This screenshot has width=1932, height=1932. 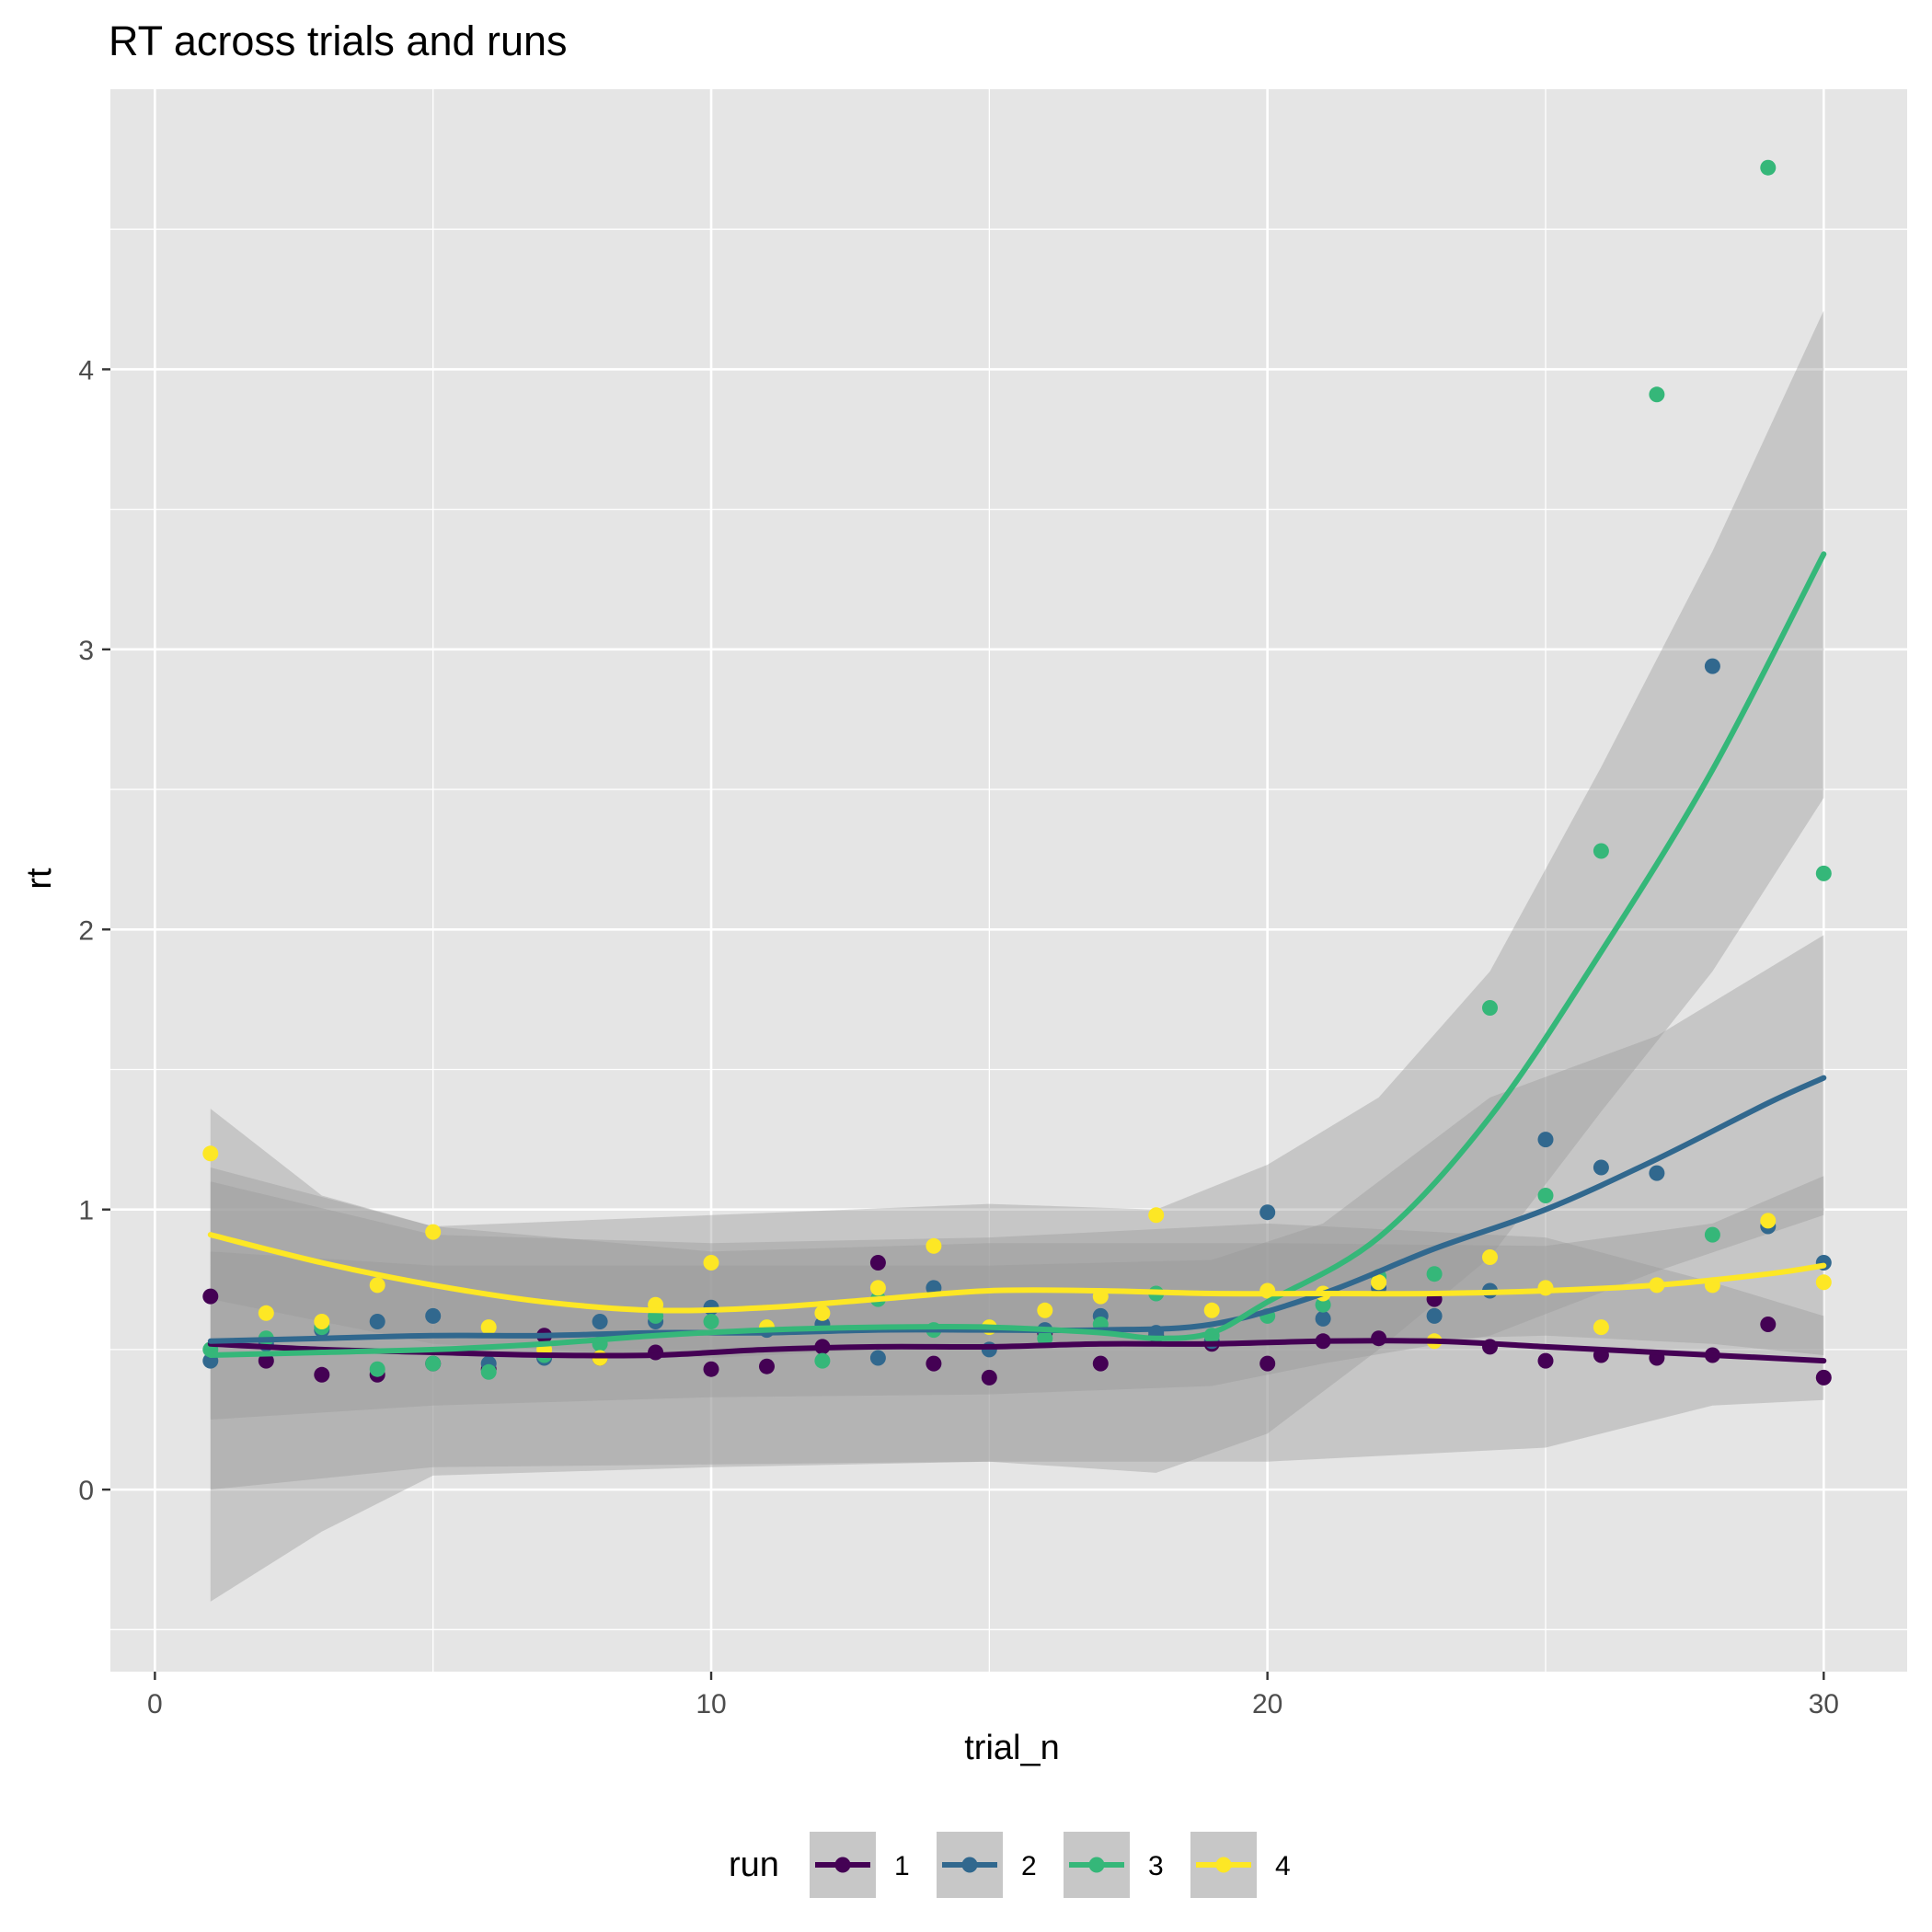 I want to click on y-tick-label: 1, so click(x=86, y=1211).